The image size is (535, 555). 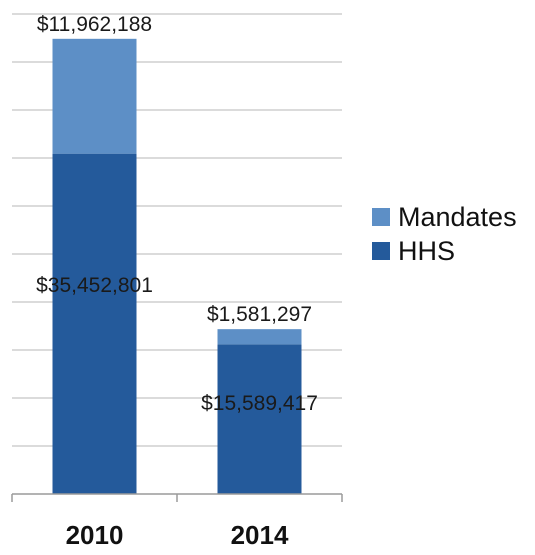 I want to click on legend-item-hhs: HHS, so click(x=444, y=251).